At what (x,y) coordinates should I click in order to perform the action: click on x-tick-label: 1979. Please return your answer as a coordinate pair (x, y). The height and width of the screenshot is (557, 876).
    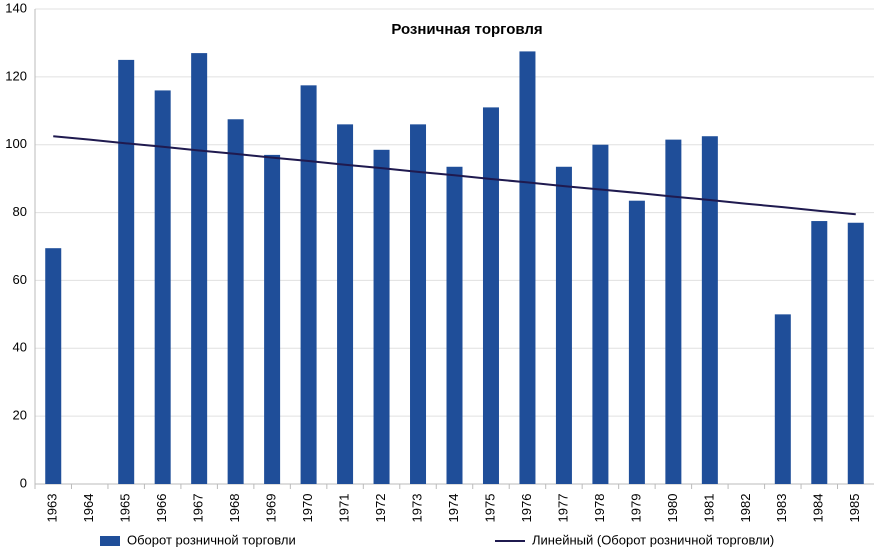
    Looking at the image, I should click on (635, 508).